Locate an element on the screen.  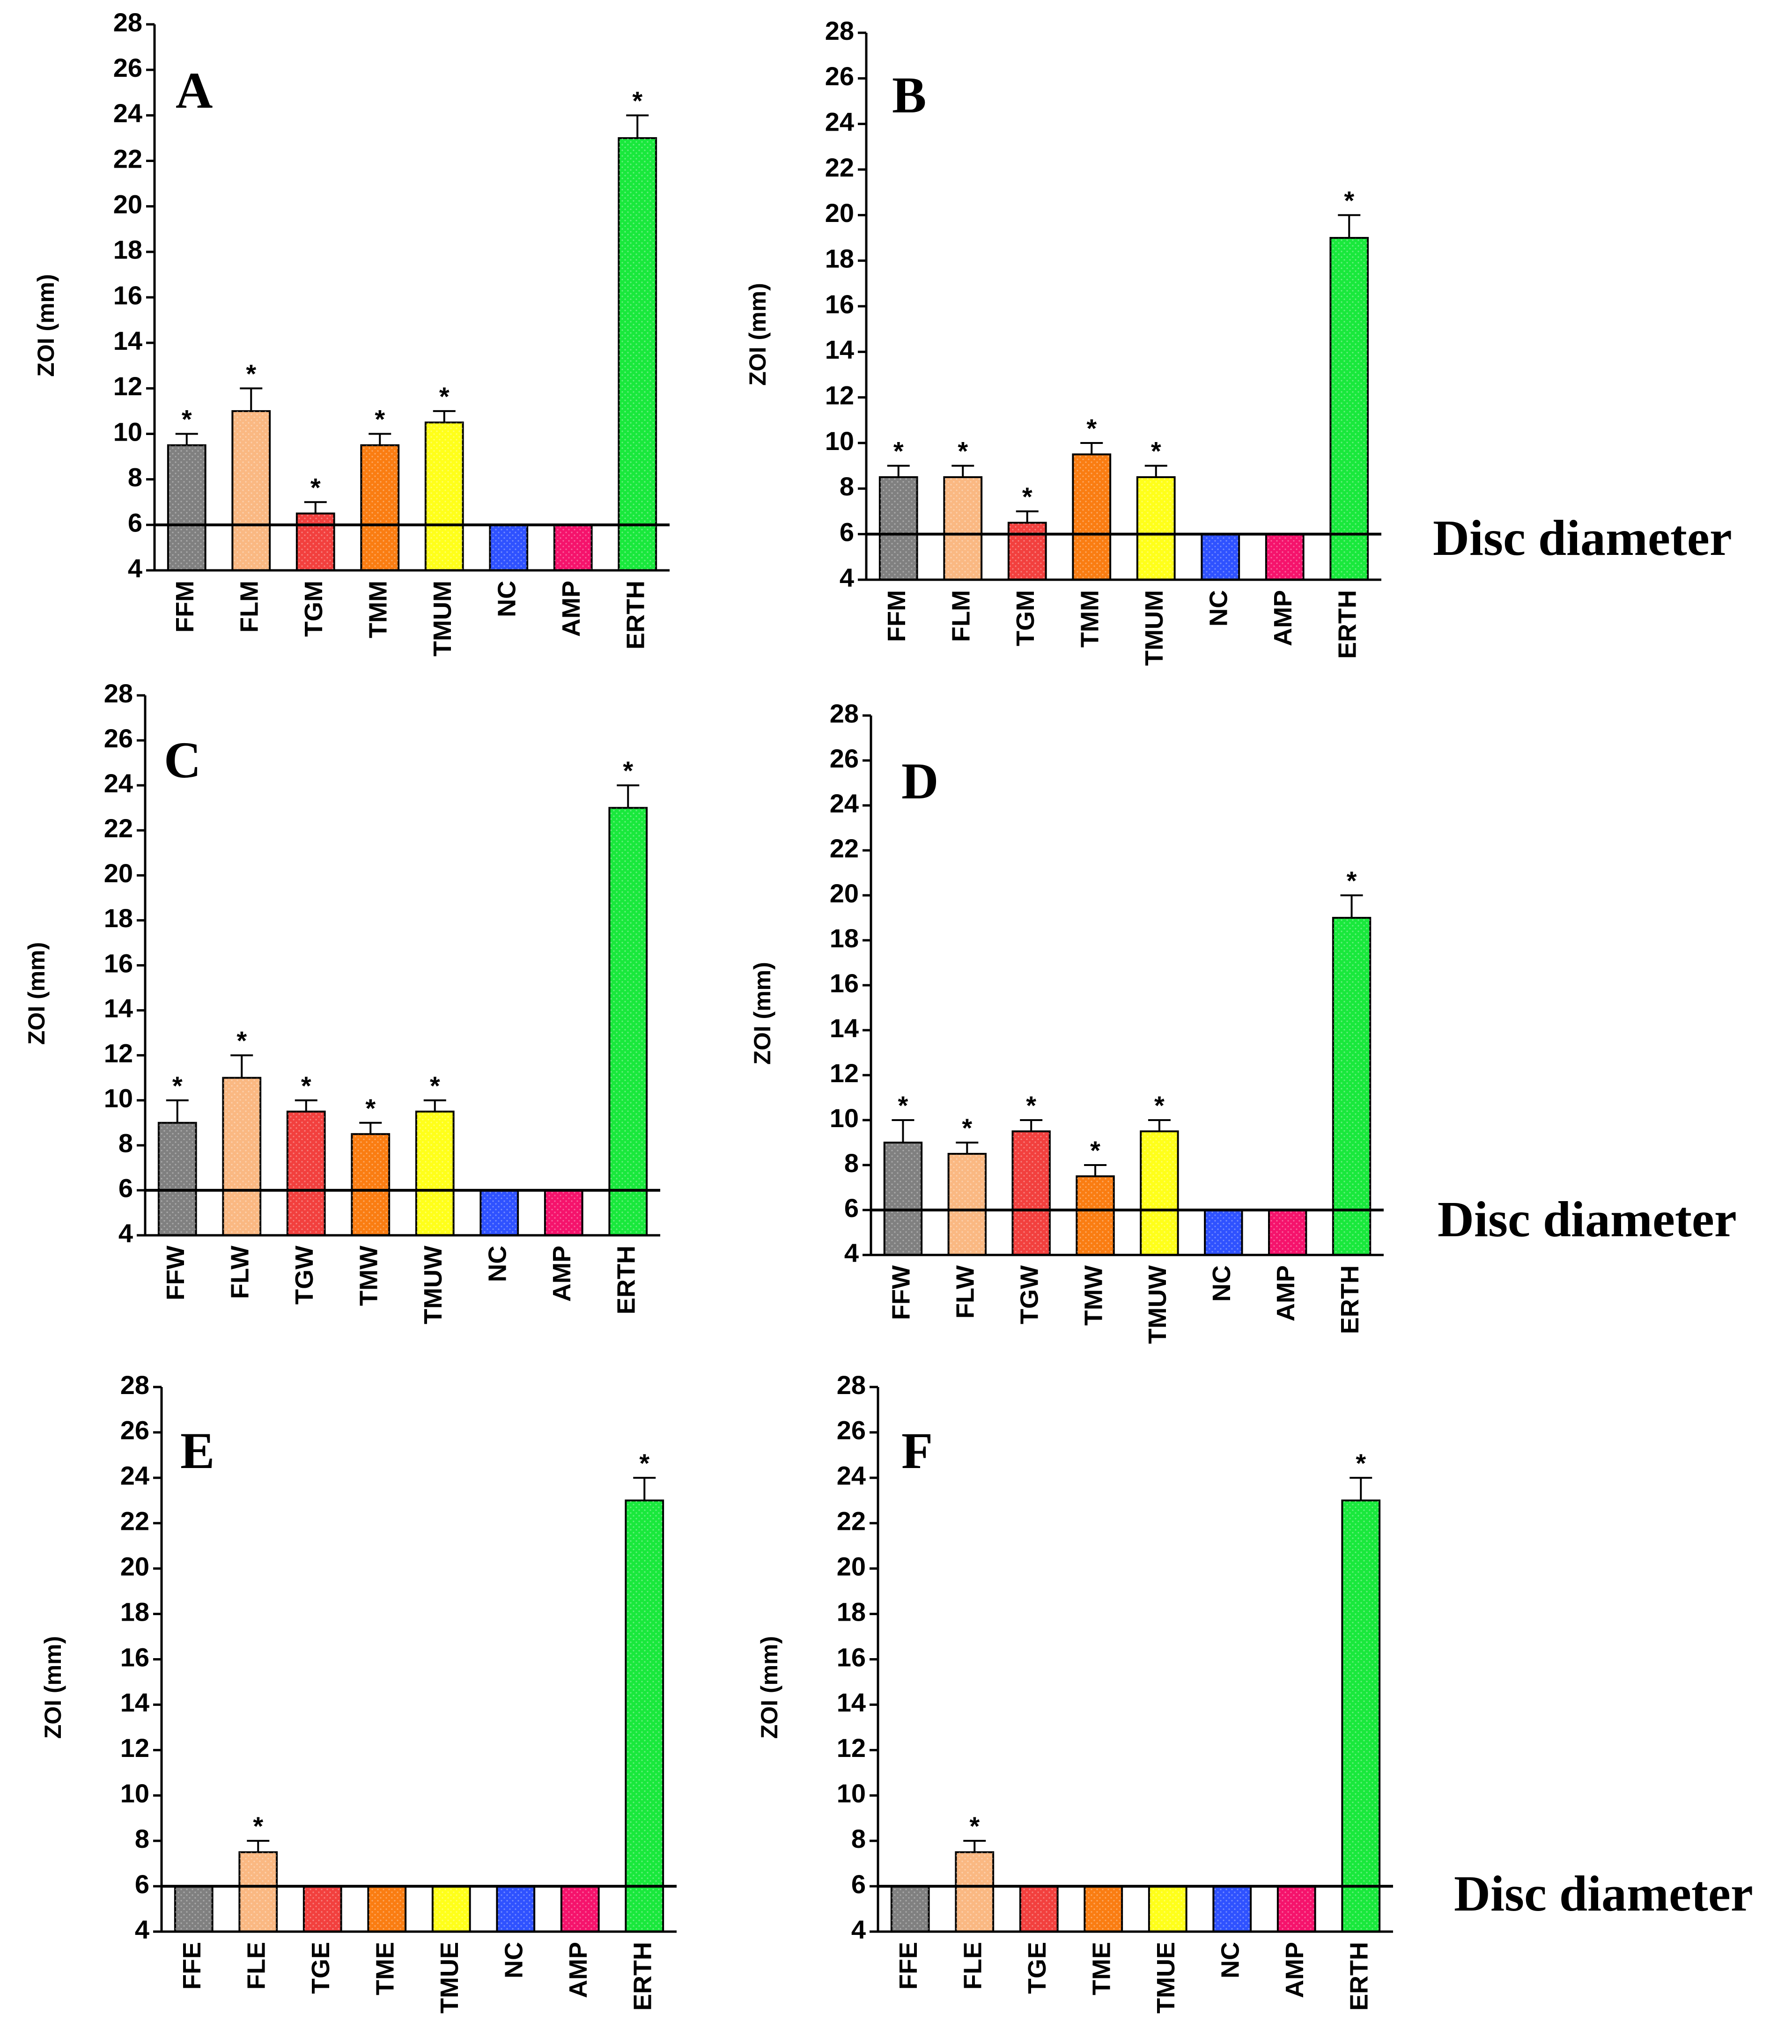
bar-texture-tmw is located at coordinates (371, 1184).